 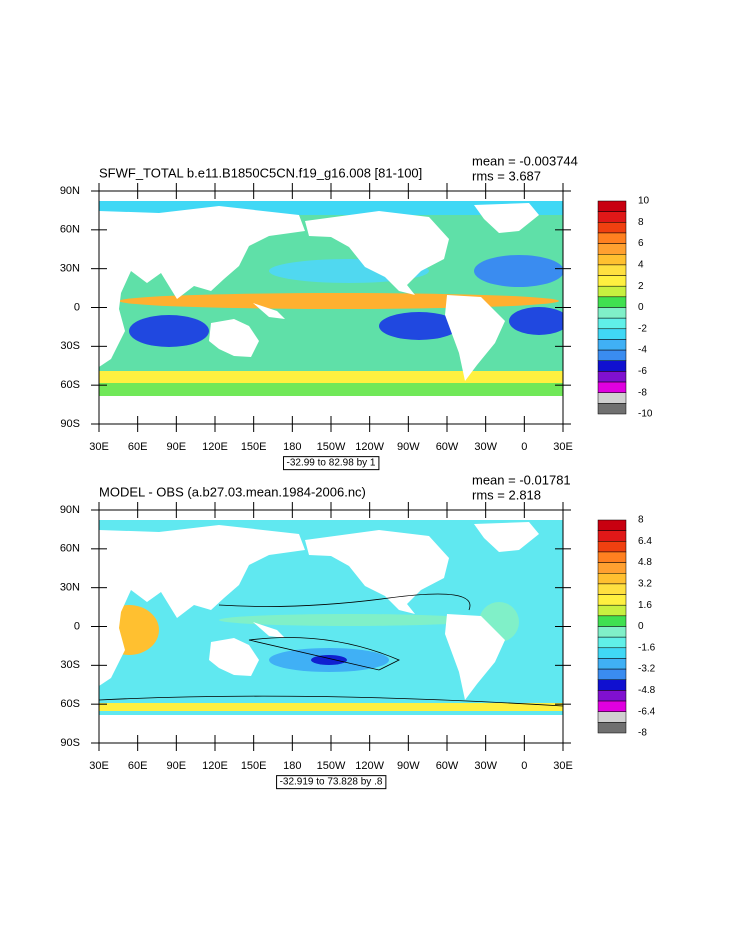 I want to click on lon-label: 120W, so click(x=369, y=447).